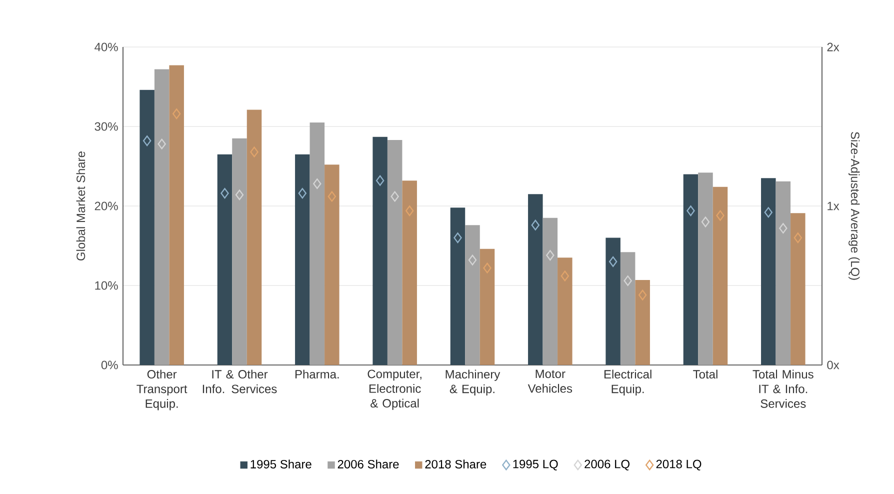 The height and width of the screenshot is (494, 894). I want to click on y2-tick-label: 2x, so click(833, 47).